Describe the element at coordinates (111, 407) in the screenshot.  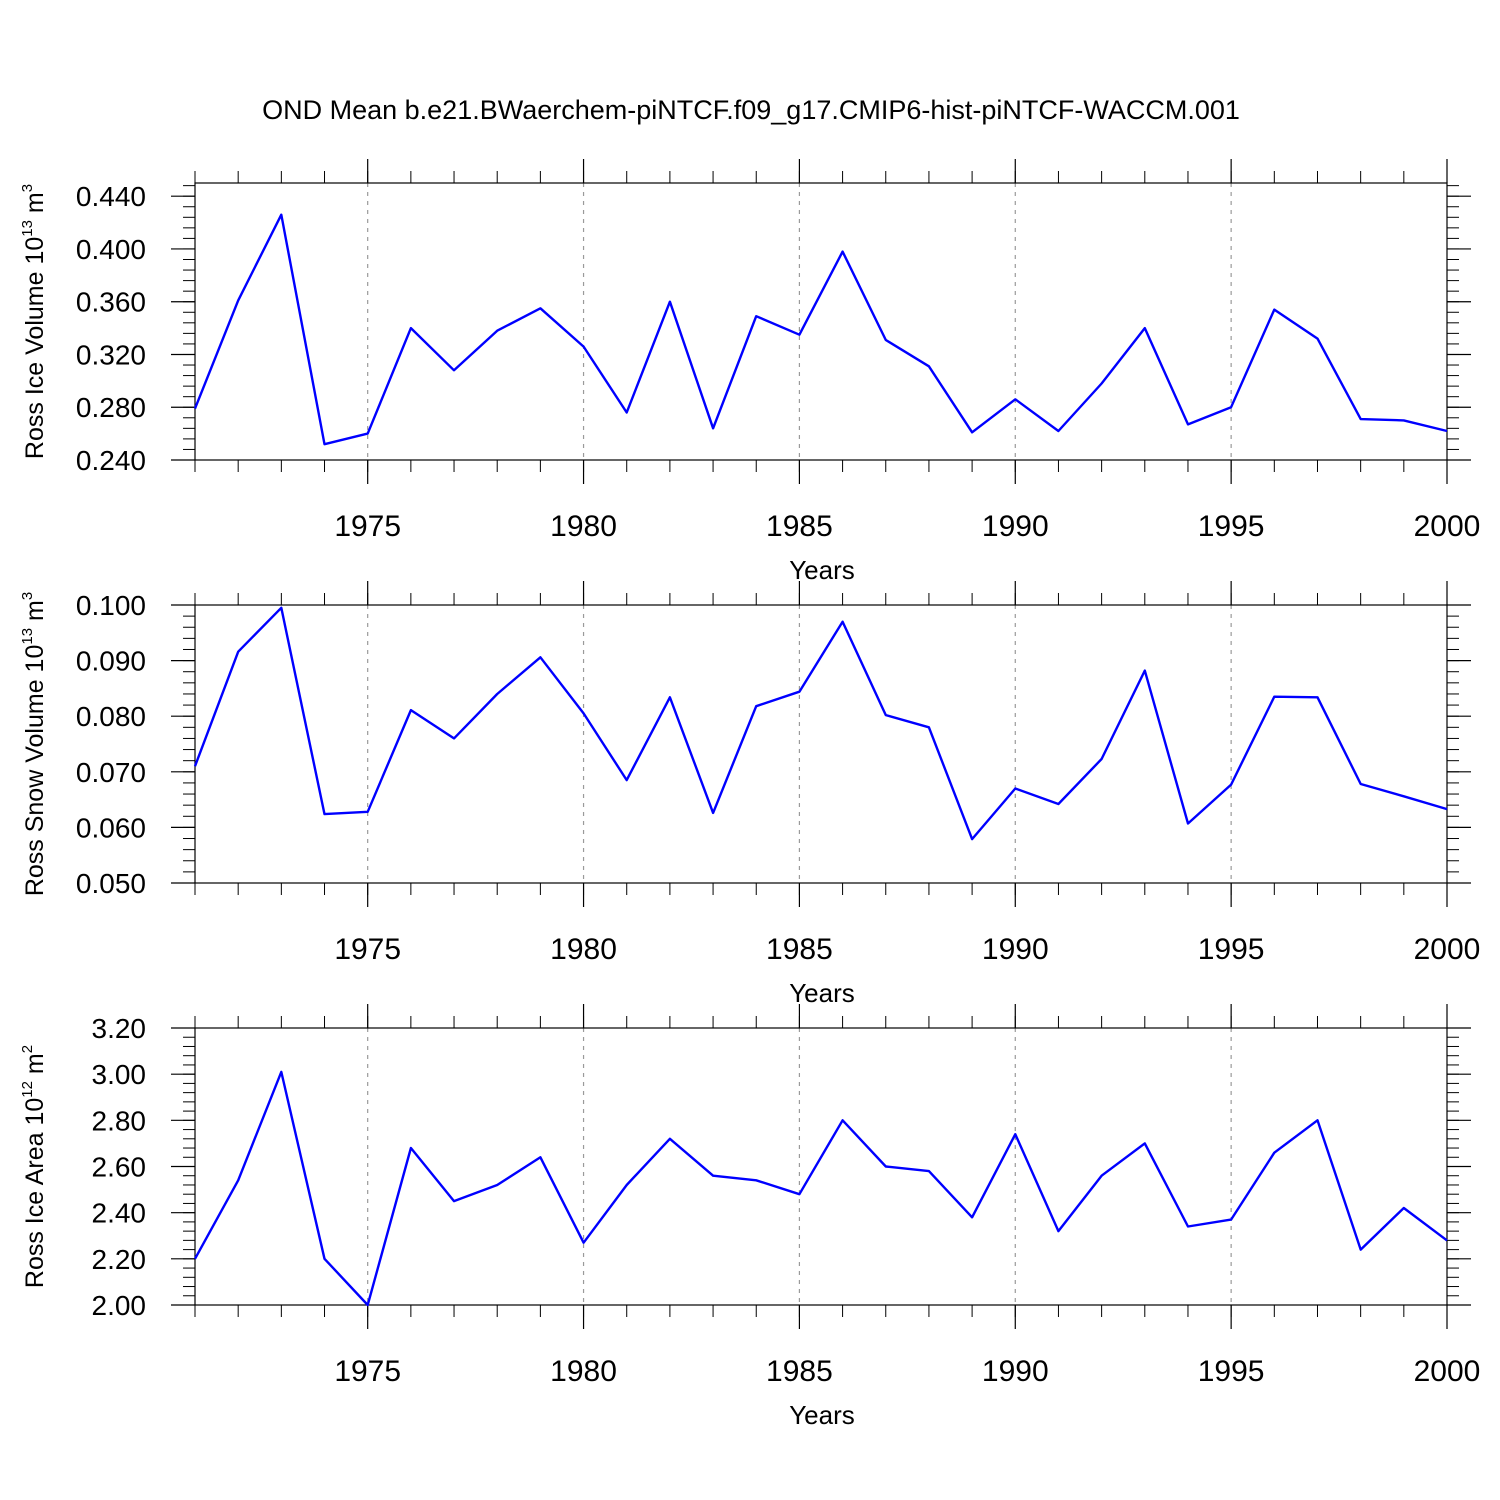
I see `y-tick-label: 0.280` at that location.